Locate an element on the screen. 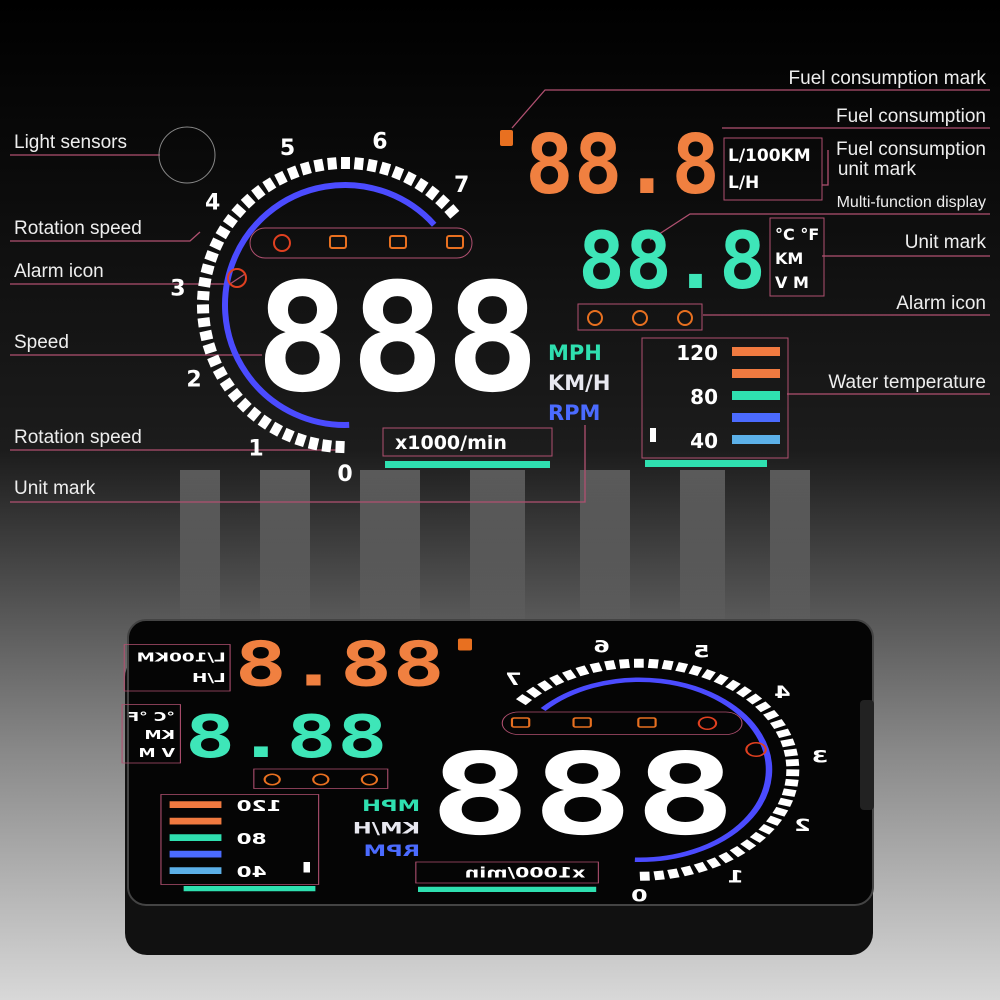 Image resolution: width=1000 pixels, height=1000 pixels. speed-display: 888 is located at coordinates (583, 794).